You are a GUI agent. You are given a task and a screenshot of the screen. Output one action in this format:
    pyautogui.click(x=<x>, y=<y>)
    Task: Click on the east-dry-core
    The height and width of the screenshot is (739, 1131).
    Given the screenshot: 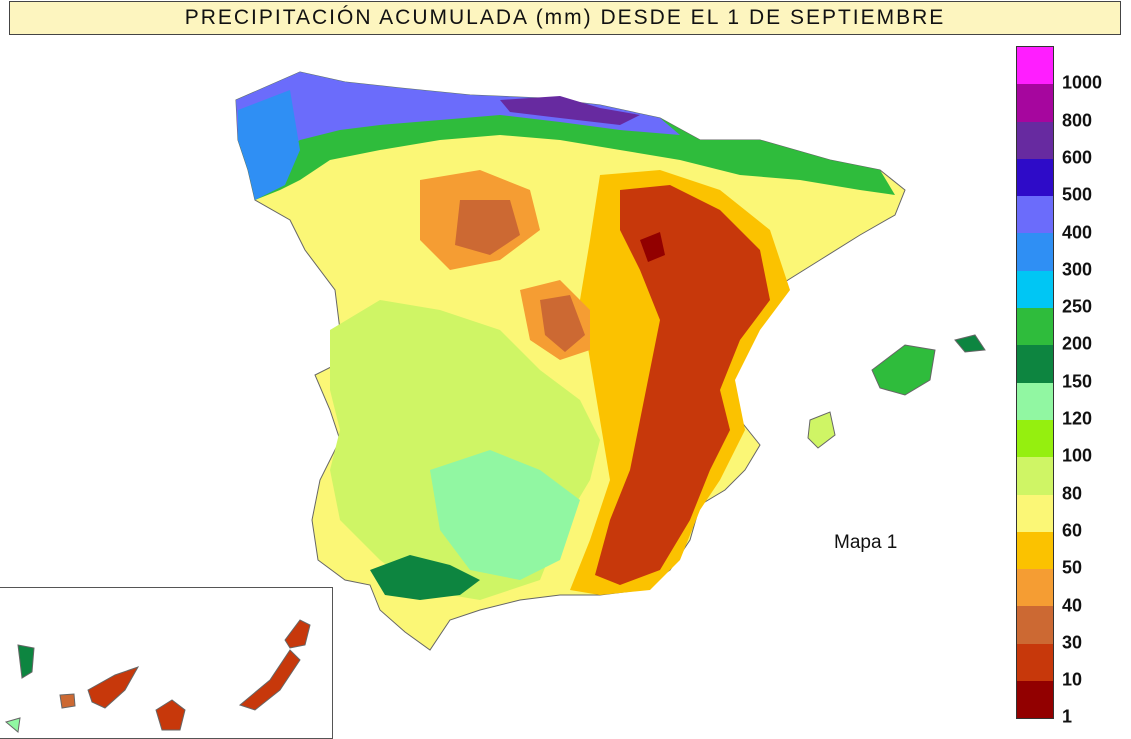 What is the action you would take?
    pyautogui.click(x=682, y=385)
    